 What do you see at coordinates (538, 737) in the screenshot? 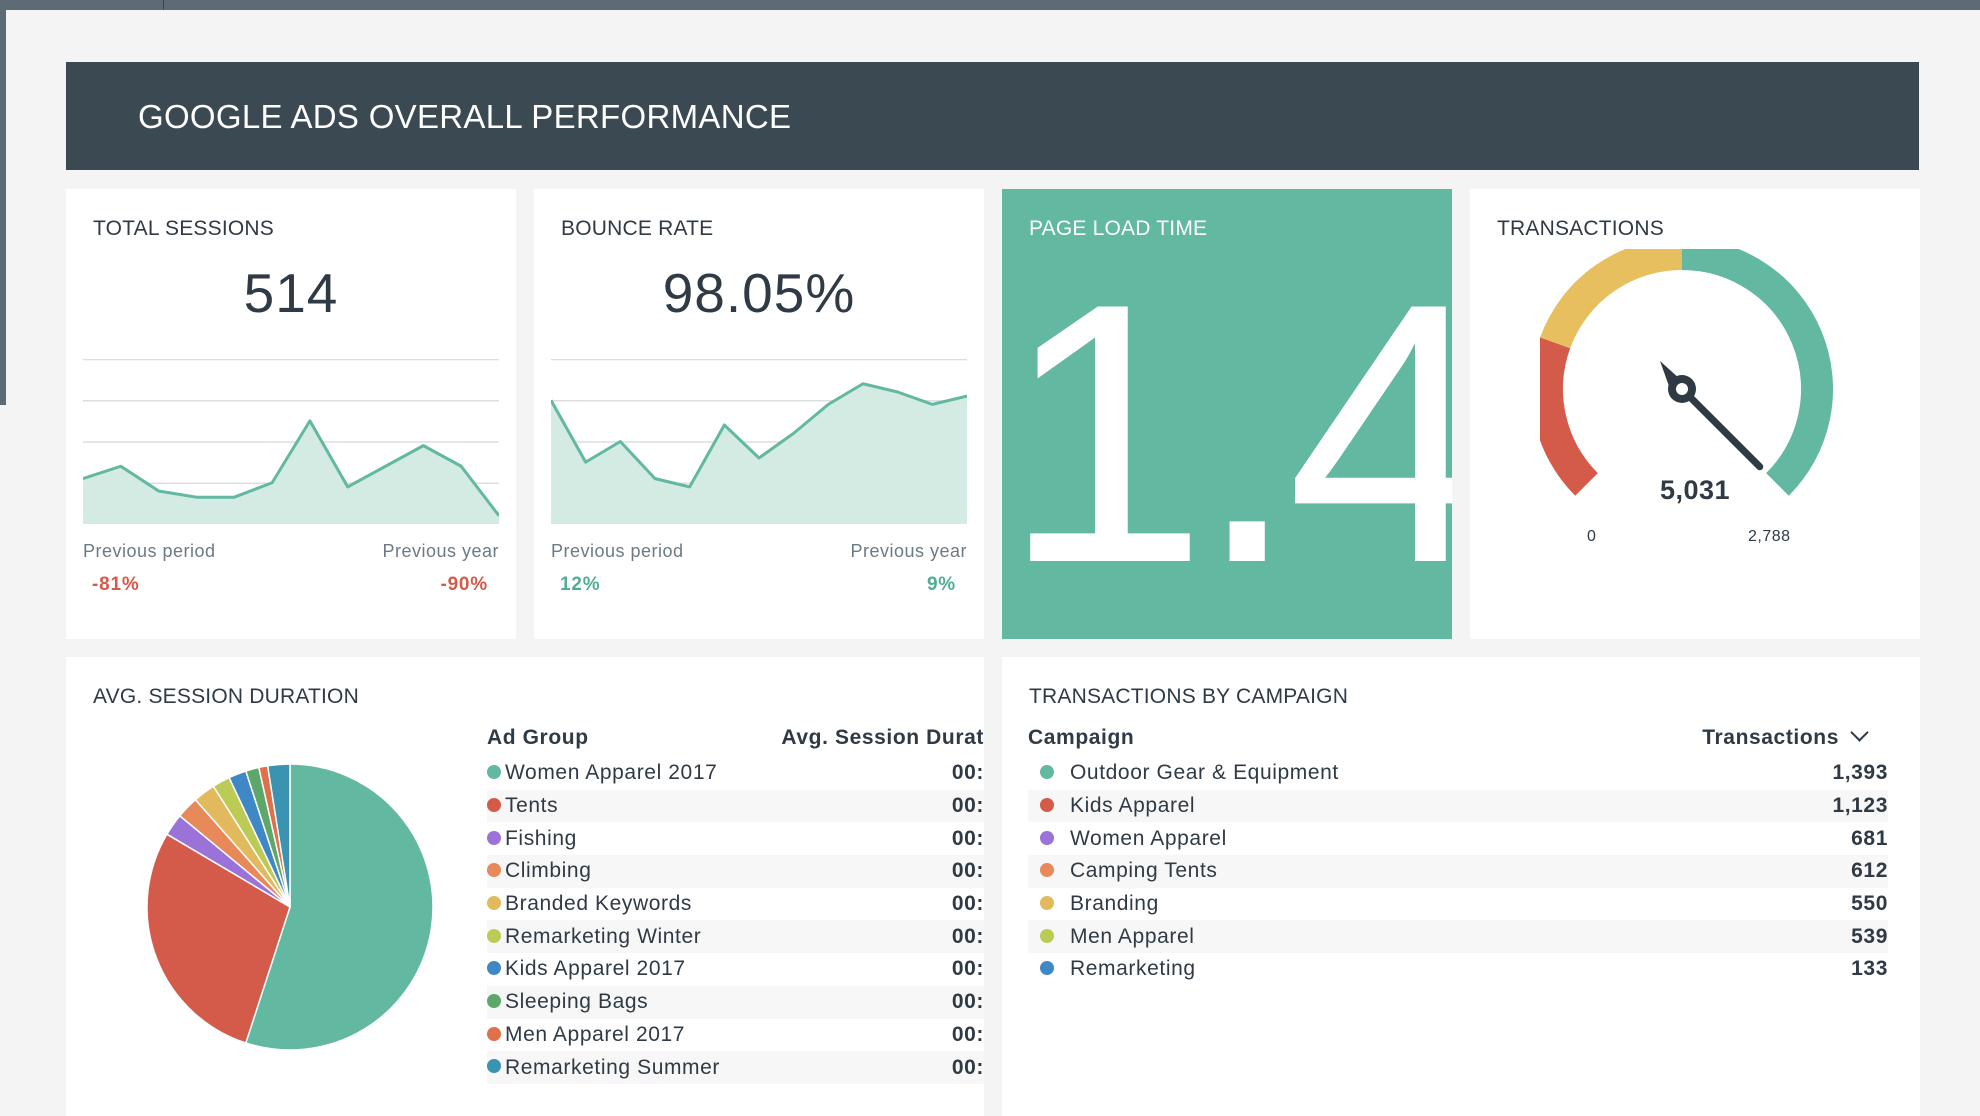
I see `column-header-ad-group: Ad Group` at bounding box center [538, 737].